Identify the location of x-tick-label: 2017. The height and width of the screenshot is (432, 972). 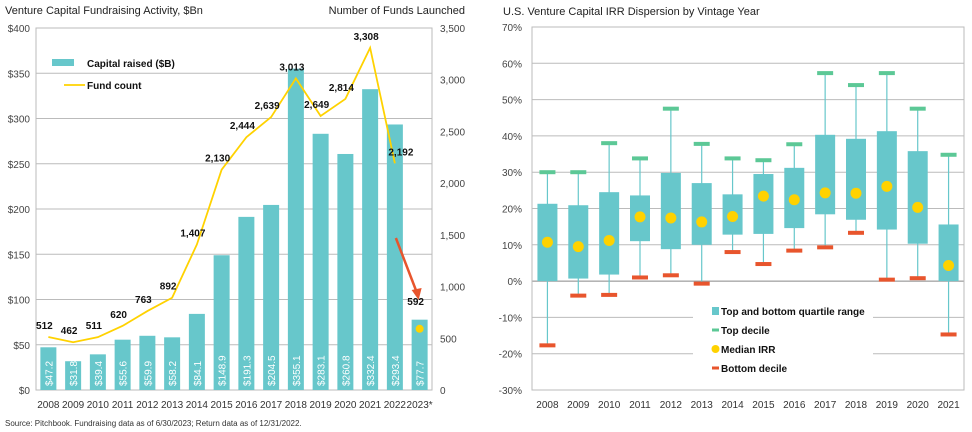
(271, 405).